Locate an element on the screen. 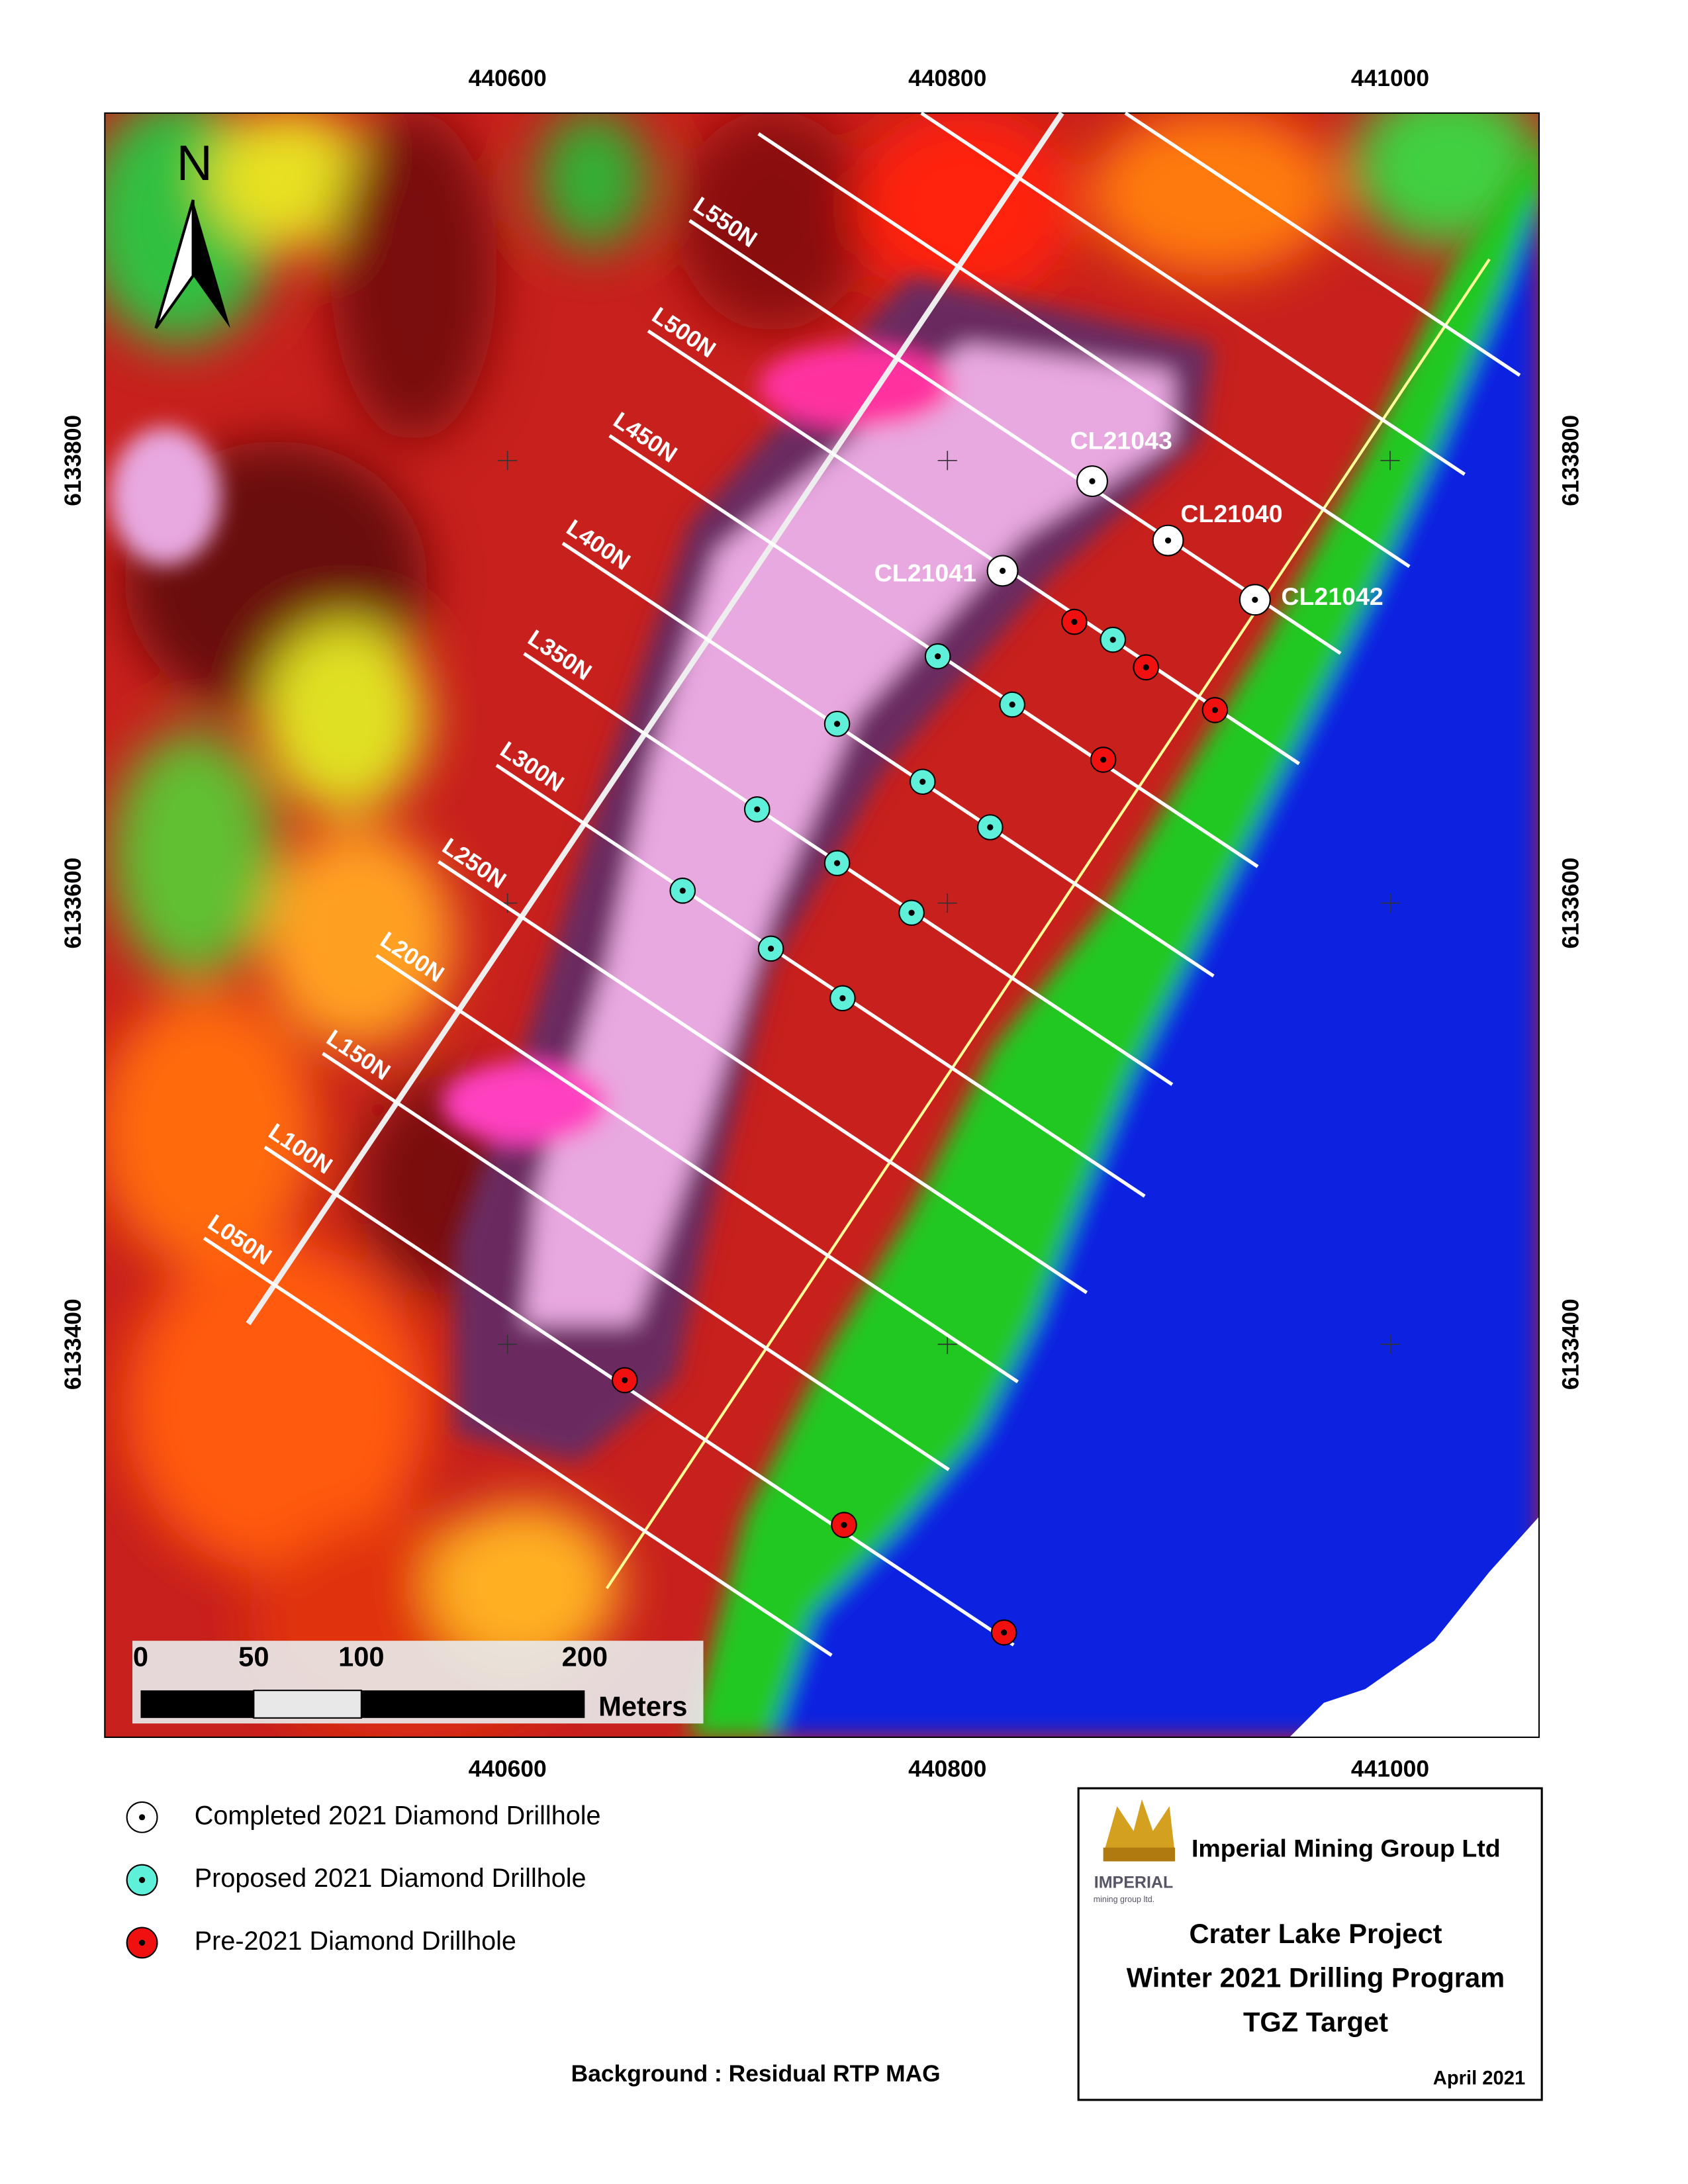  north-arrow: N is located at coordinates (192, 232).